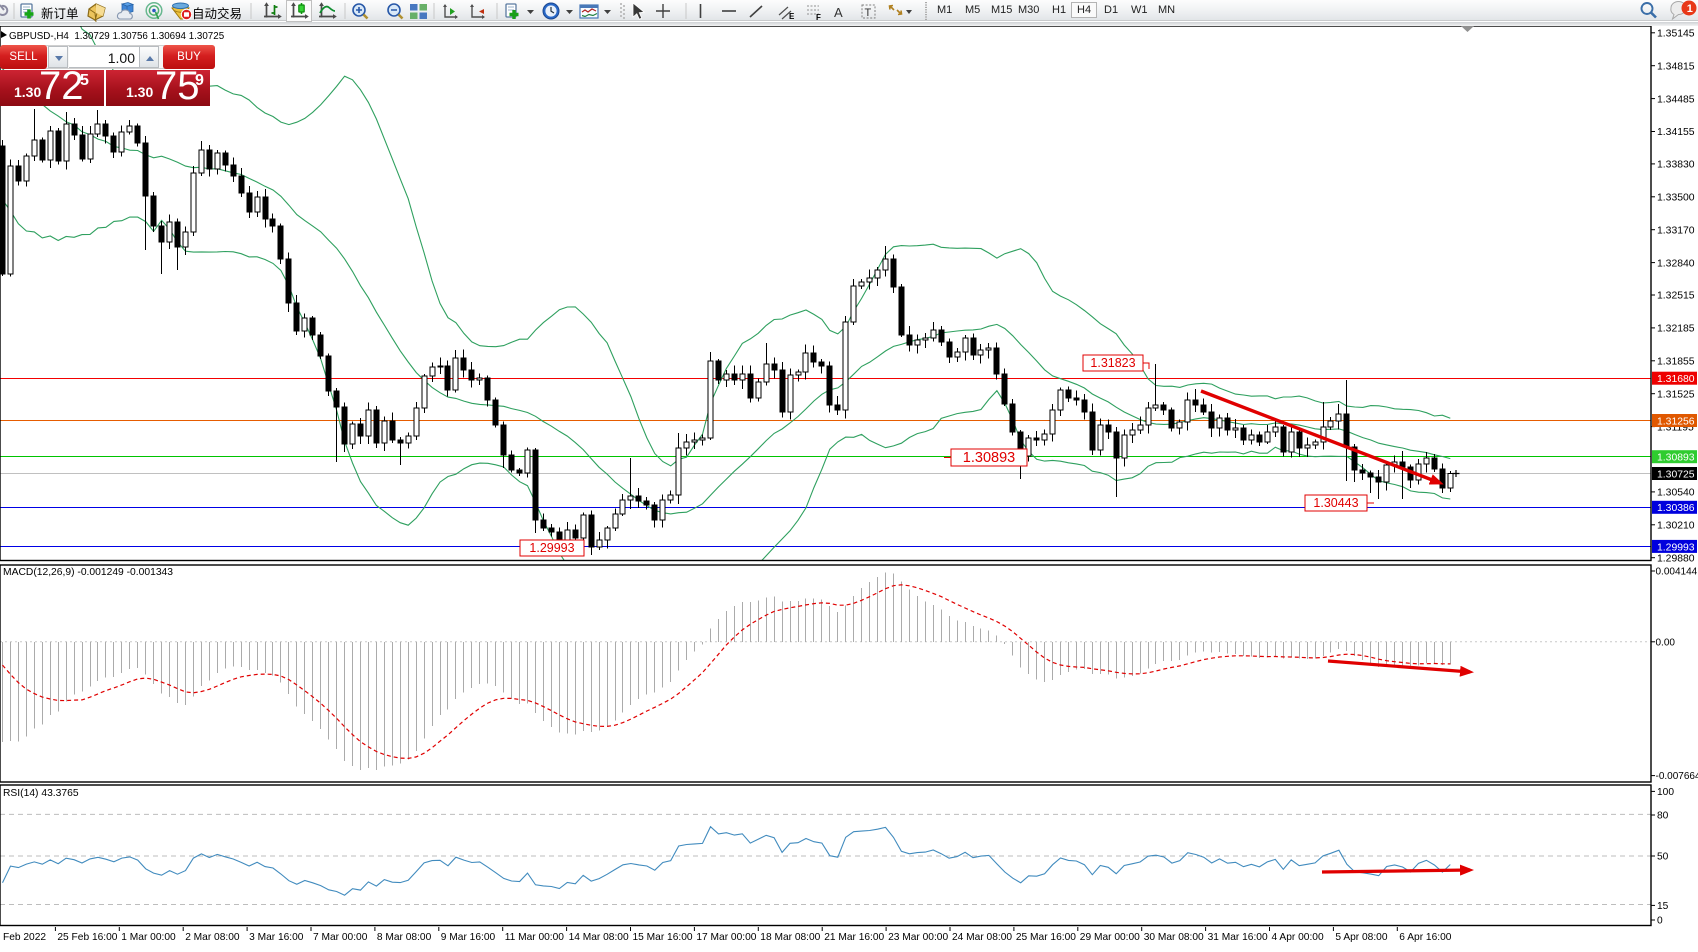 Image resolution: width=1698 pixels, height=952 pixels. What do you see at coordinates (1361, 937) in the screenshot?
I see `svg-text: 5 Apr 08:00` at bounding box center [1361, 937].